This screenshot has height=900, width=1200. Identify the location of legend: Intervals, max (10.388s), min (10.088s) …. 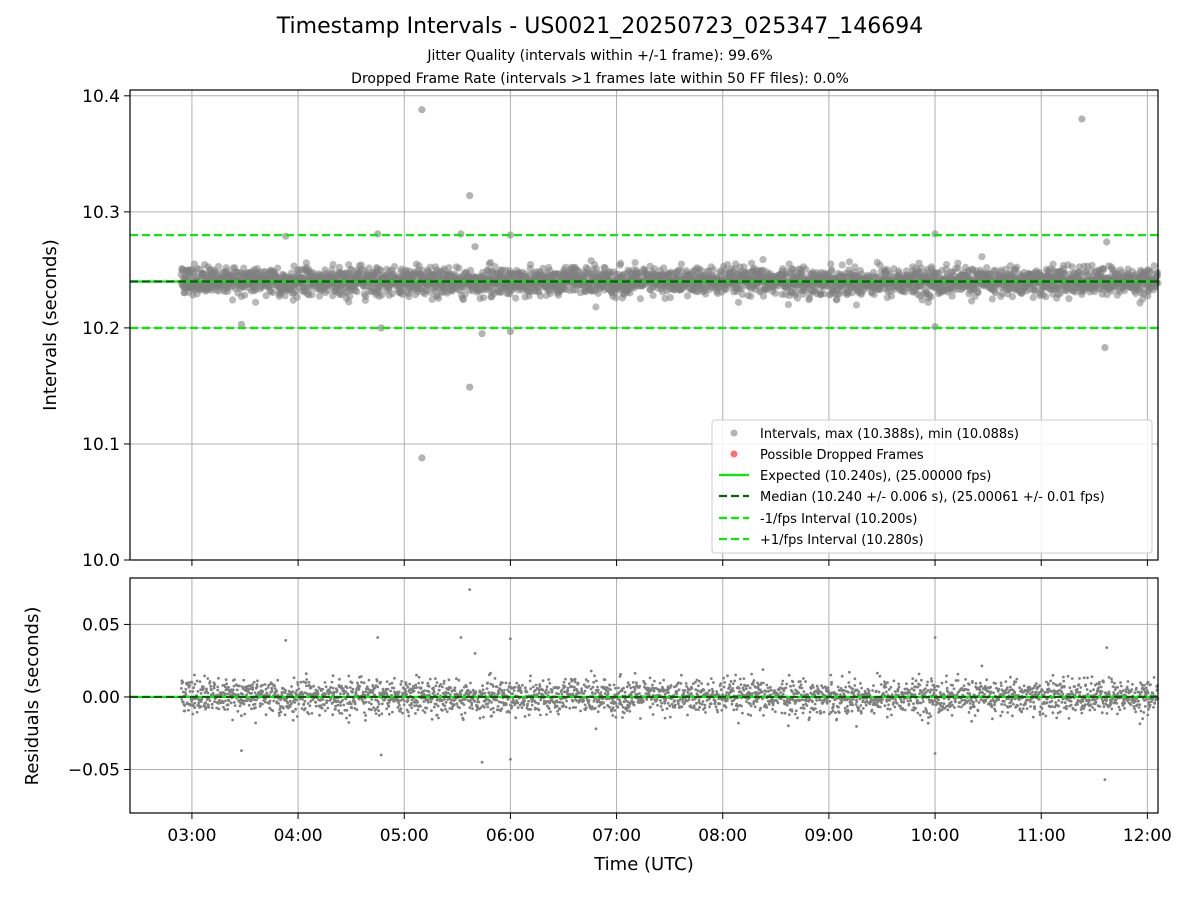
(932, 486).